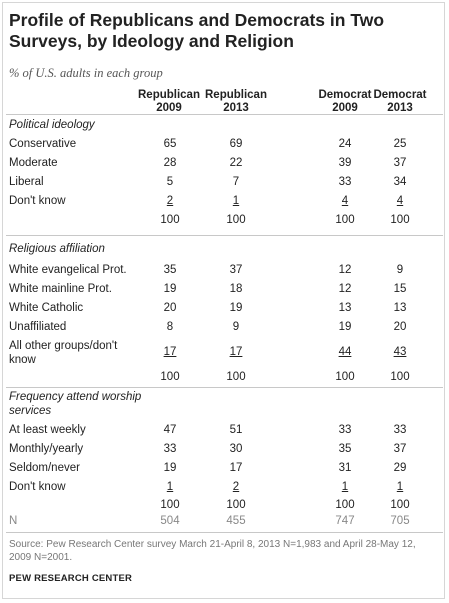  What do you see at coordinates (170, 521) in the screenshot?
I see `sample-size-cell: 504` at bounding box center [170, 521].